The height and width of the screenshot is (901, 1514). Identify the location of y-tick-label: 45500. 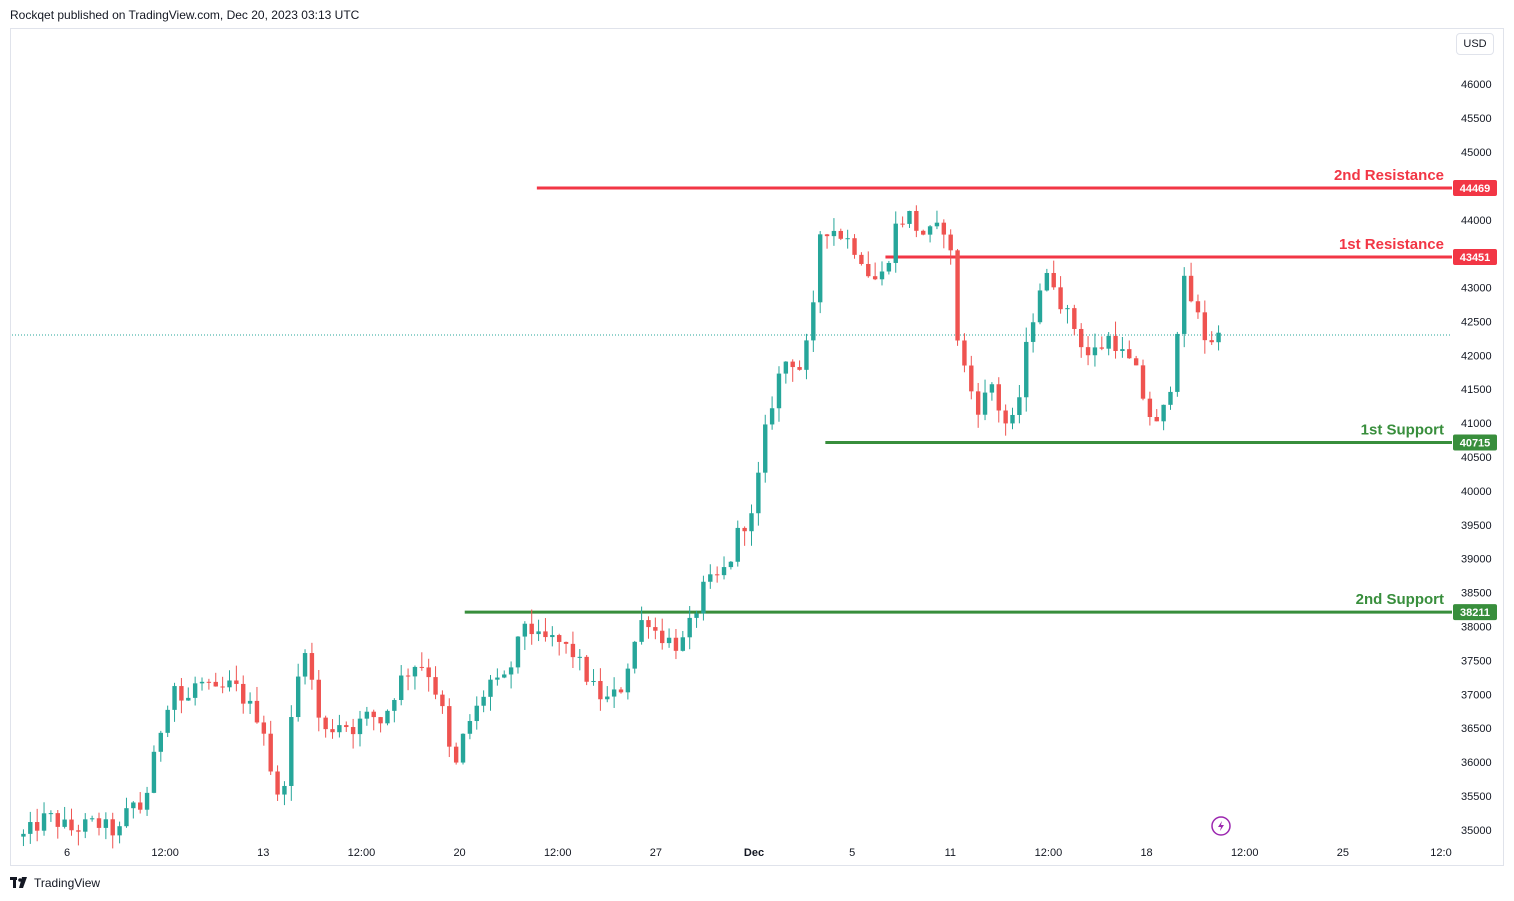
(1476, 119).